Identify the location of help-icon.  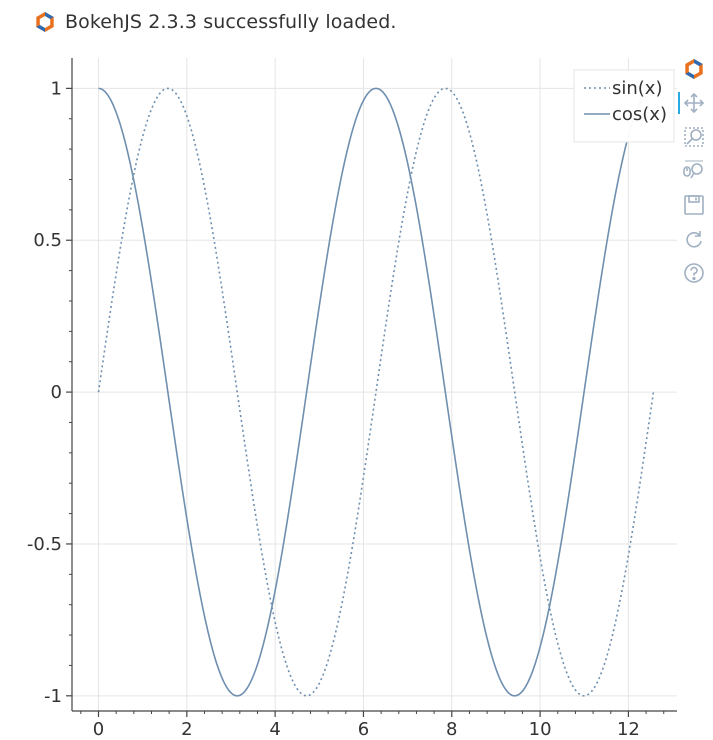
(694, 273).